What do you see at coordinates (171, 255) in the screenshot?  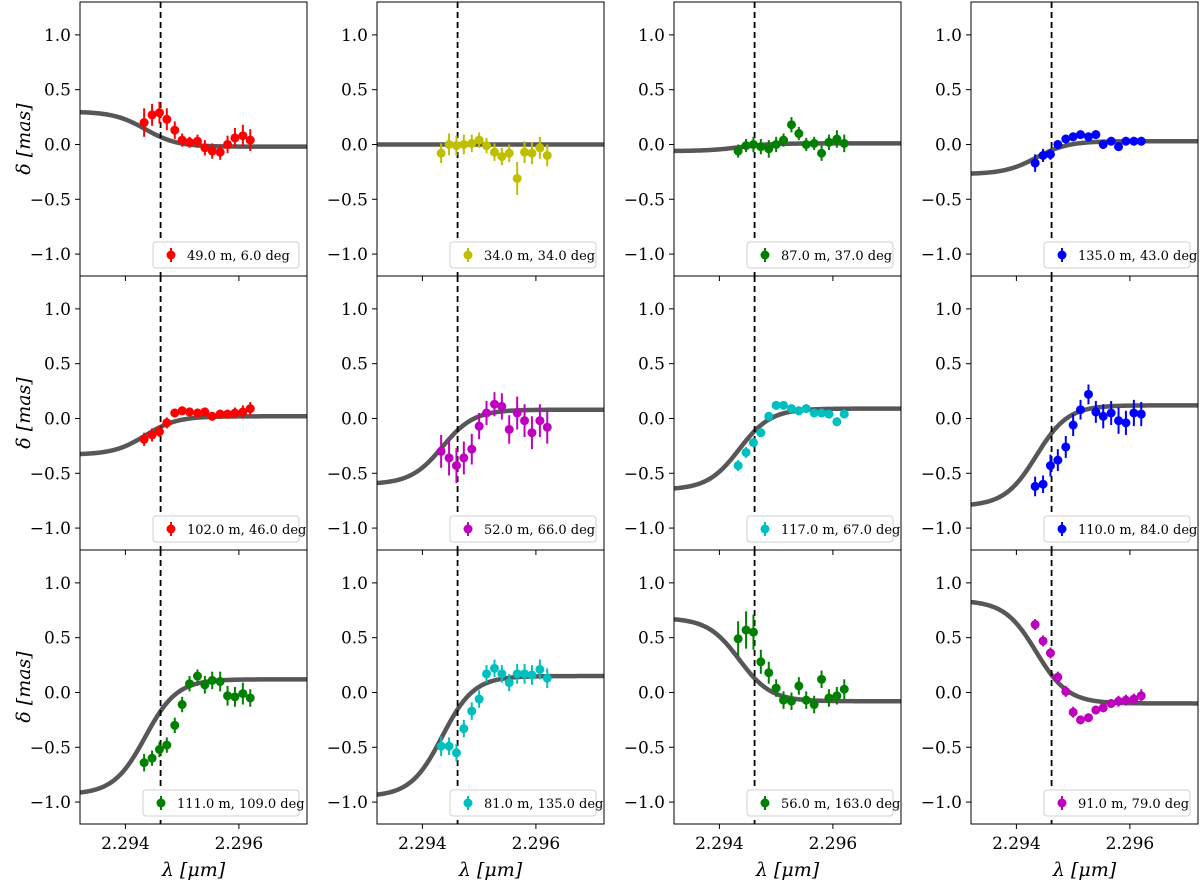 I see `legend-marker` at bounding box center [171, 255].